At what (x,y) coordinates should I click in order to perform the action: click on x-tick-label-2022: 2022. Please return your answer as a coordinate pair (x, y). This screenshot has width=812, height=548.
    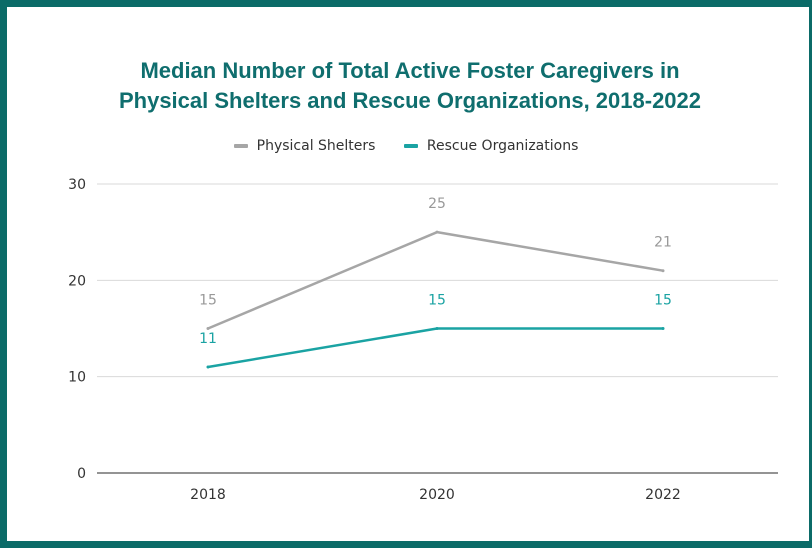
    Looking at the image, I should click on (663, 495).